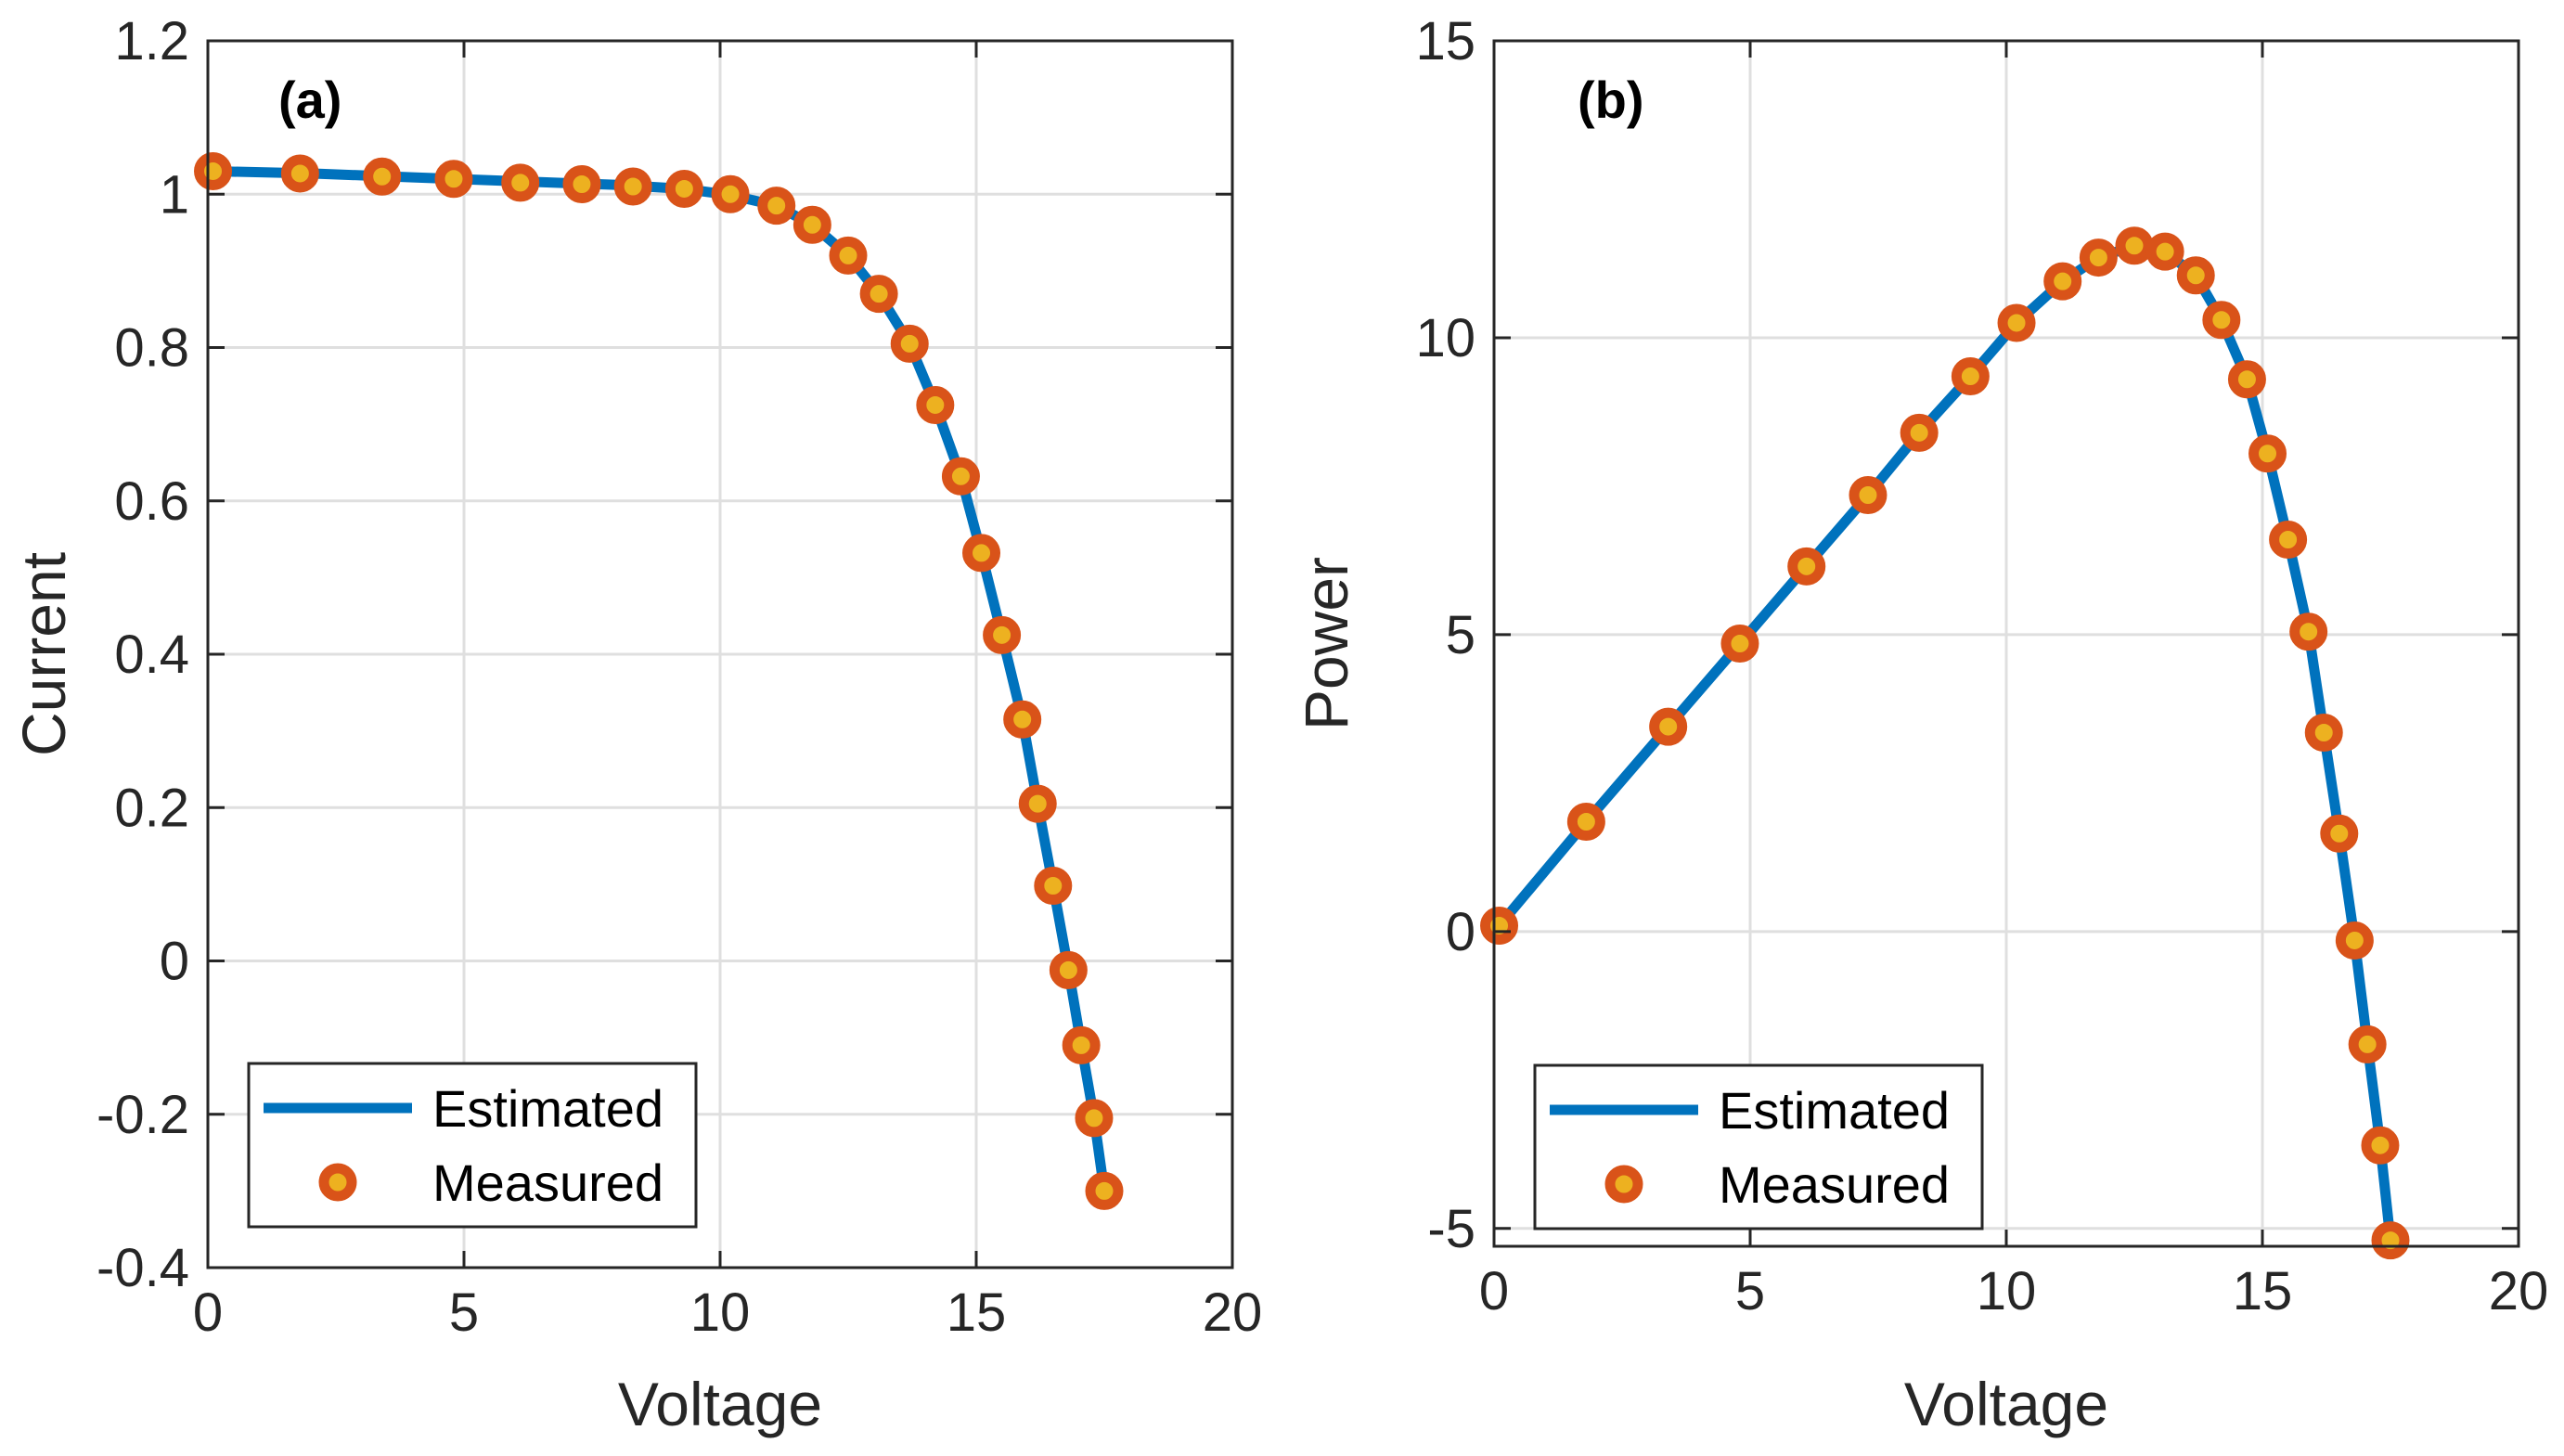 The width and height of the screenshot is (2564, 1456). Describe the element at coordinates (1460, 635) in the screenshot. I see `panel-b-y-tick-label-2: 5` at that location.